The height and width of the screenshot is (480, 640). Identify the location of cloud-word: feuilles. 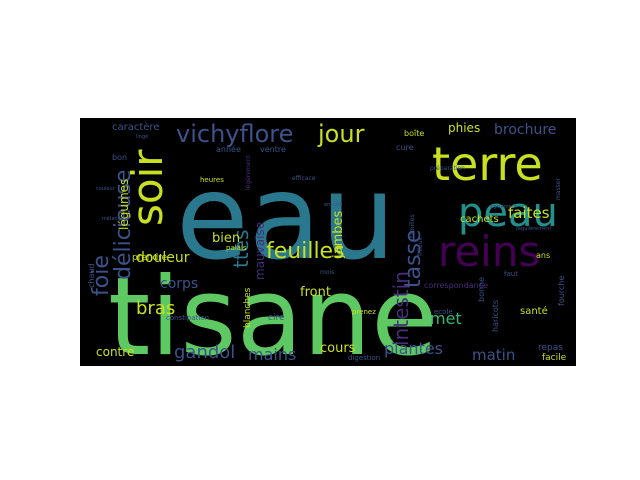
(305, 251).